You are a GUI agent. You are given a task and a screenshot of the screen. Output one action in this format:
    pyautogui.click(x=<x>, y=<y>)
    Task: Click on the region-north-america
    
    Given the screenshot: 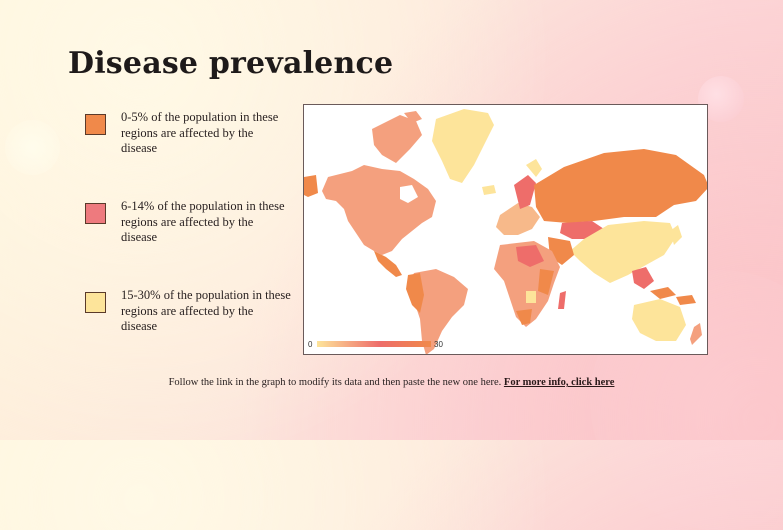 What is the action you would take?
    pyautogui.click(x=379, y=210)
    